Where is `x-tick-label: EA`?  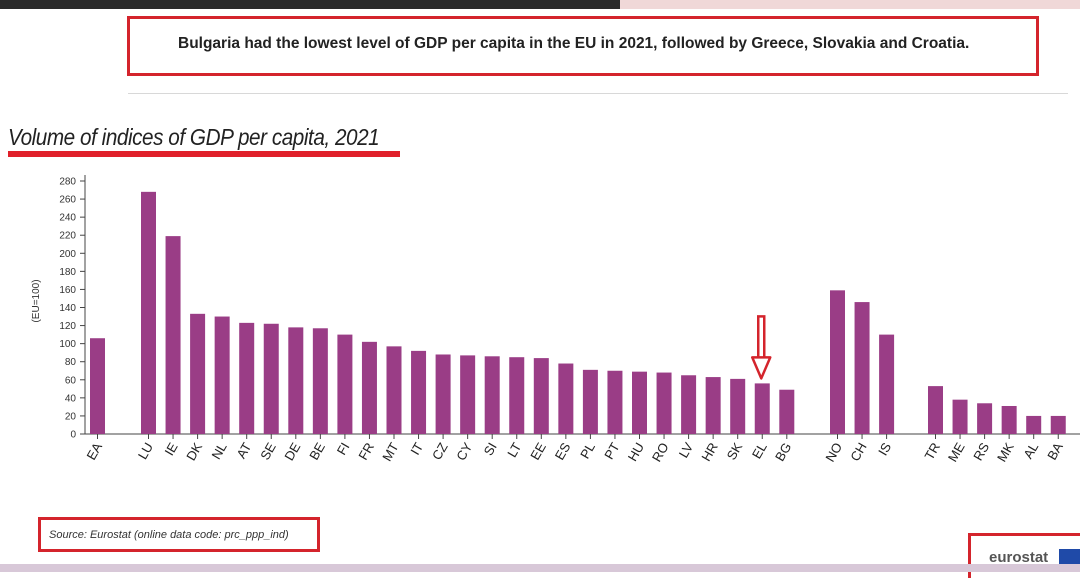
x-tick-label: EA is located at coordinates (94, 451).